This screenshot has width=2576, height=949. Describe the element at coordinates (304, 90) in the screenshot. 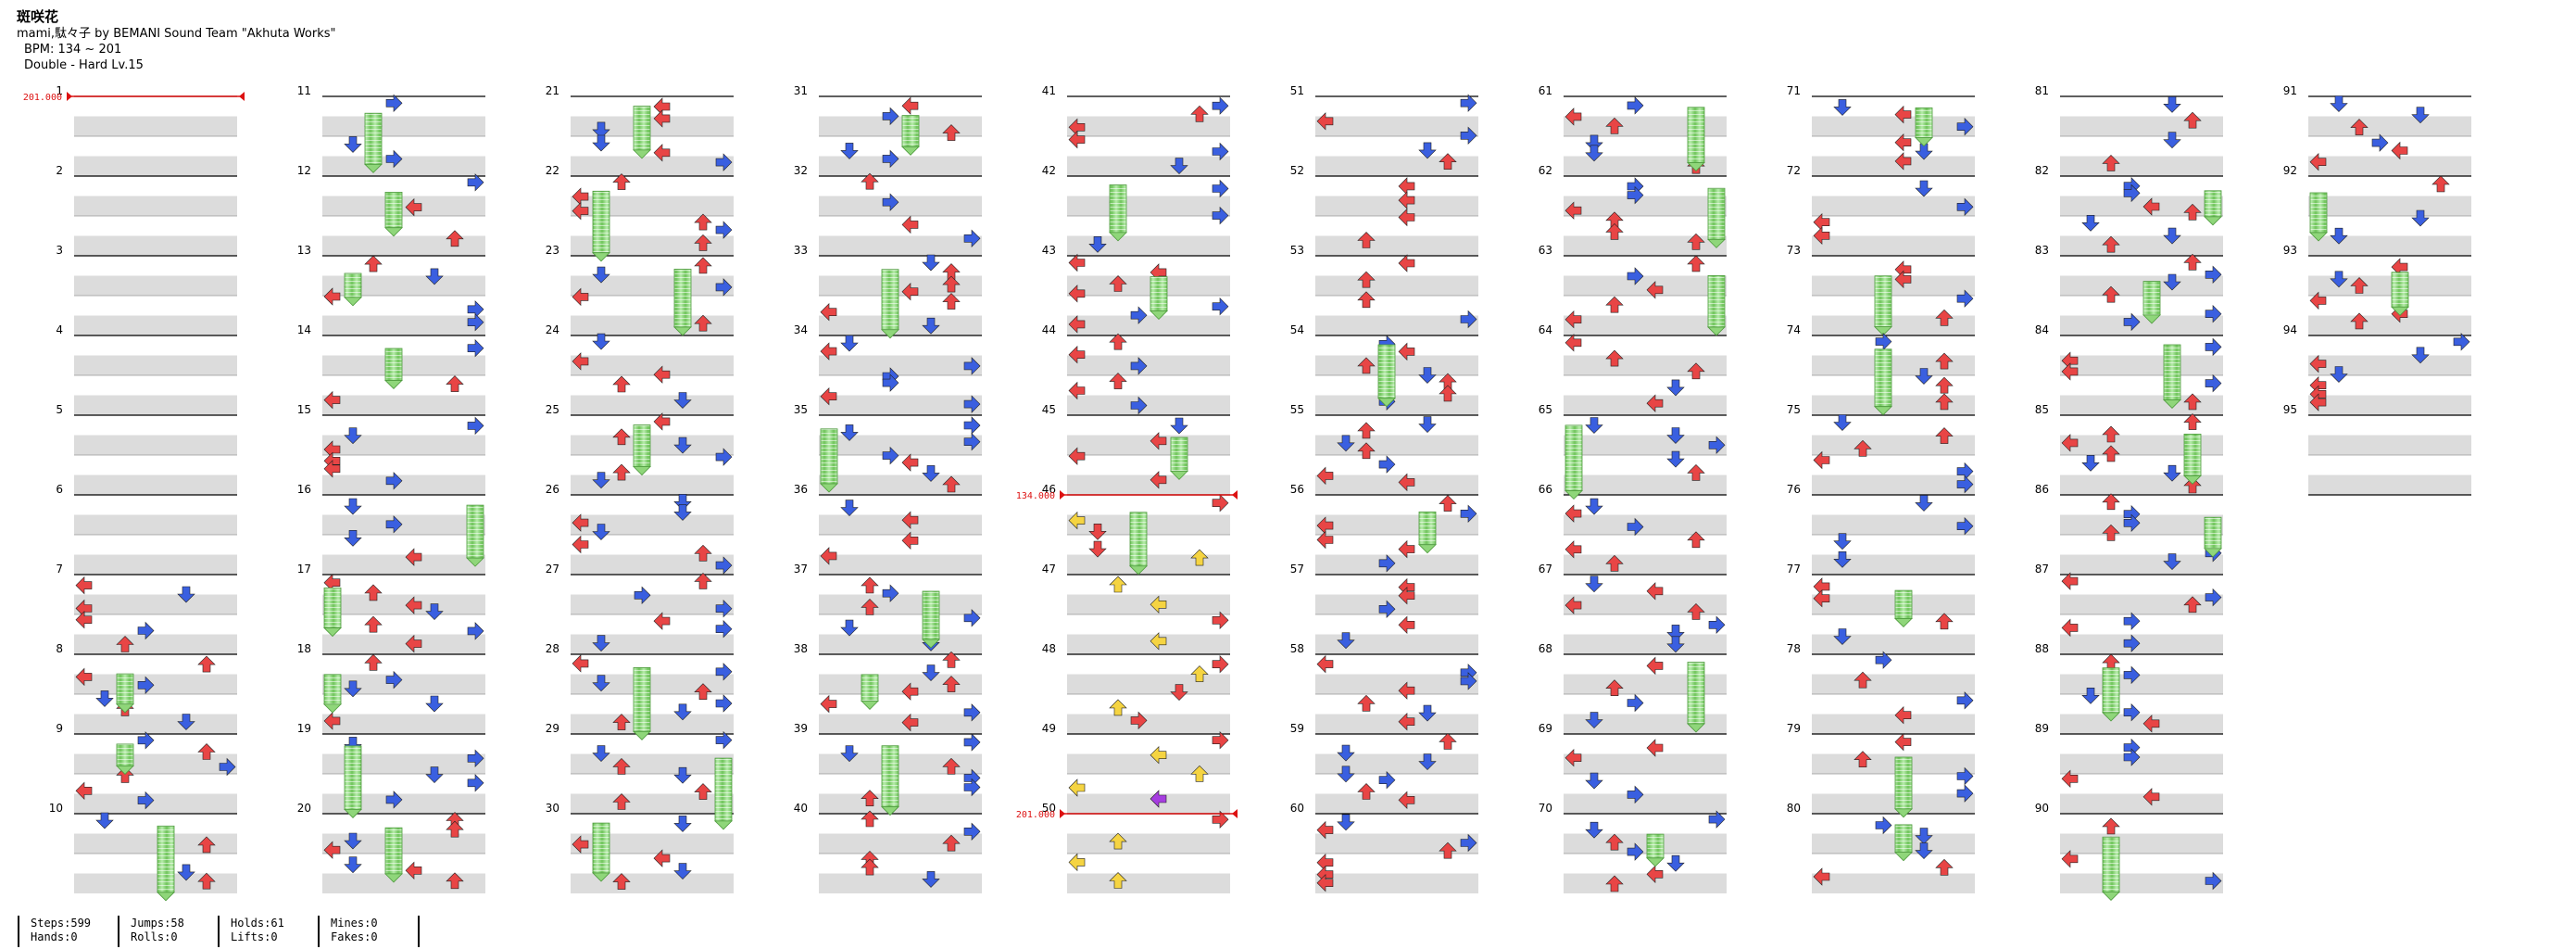

I see `measure-number: 11` at that location.